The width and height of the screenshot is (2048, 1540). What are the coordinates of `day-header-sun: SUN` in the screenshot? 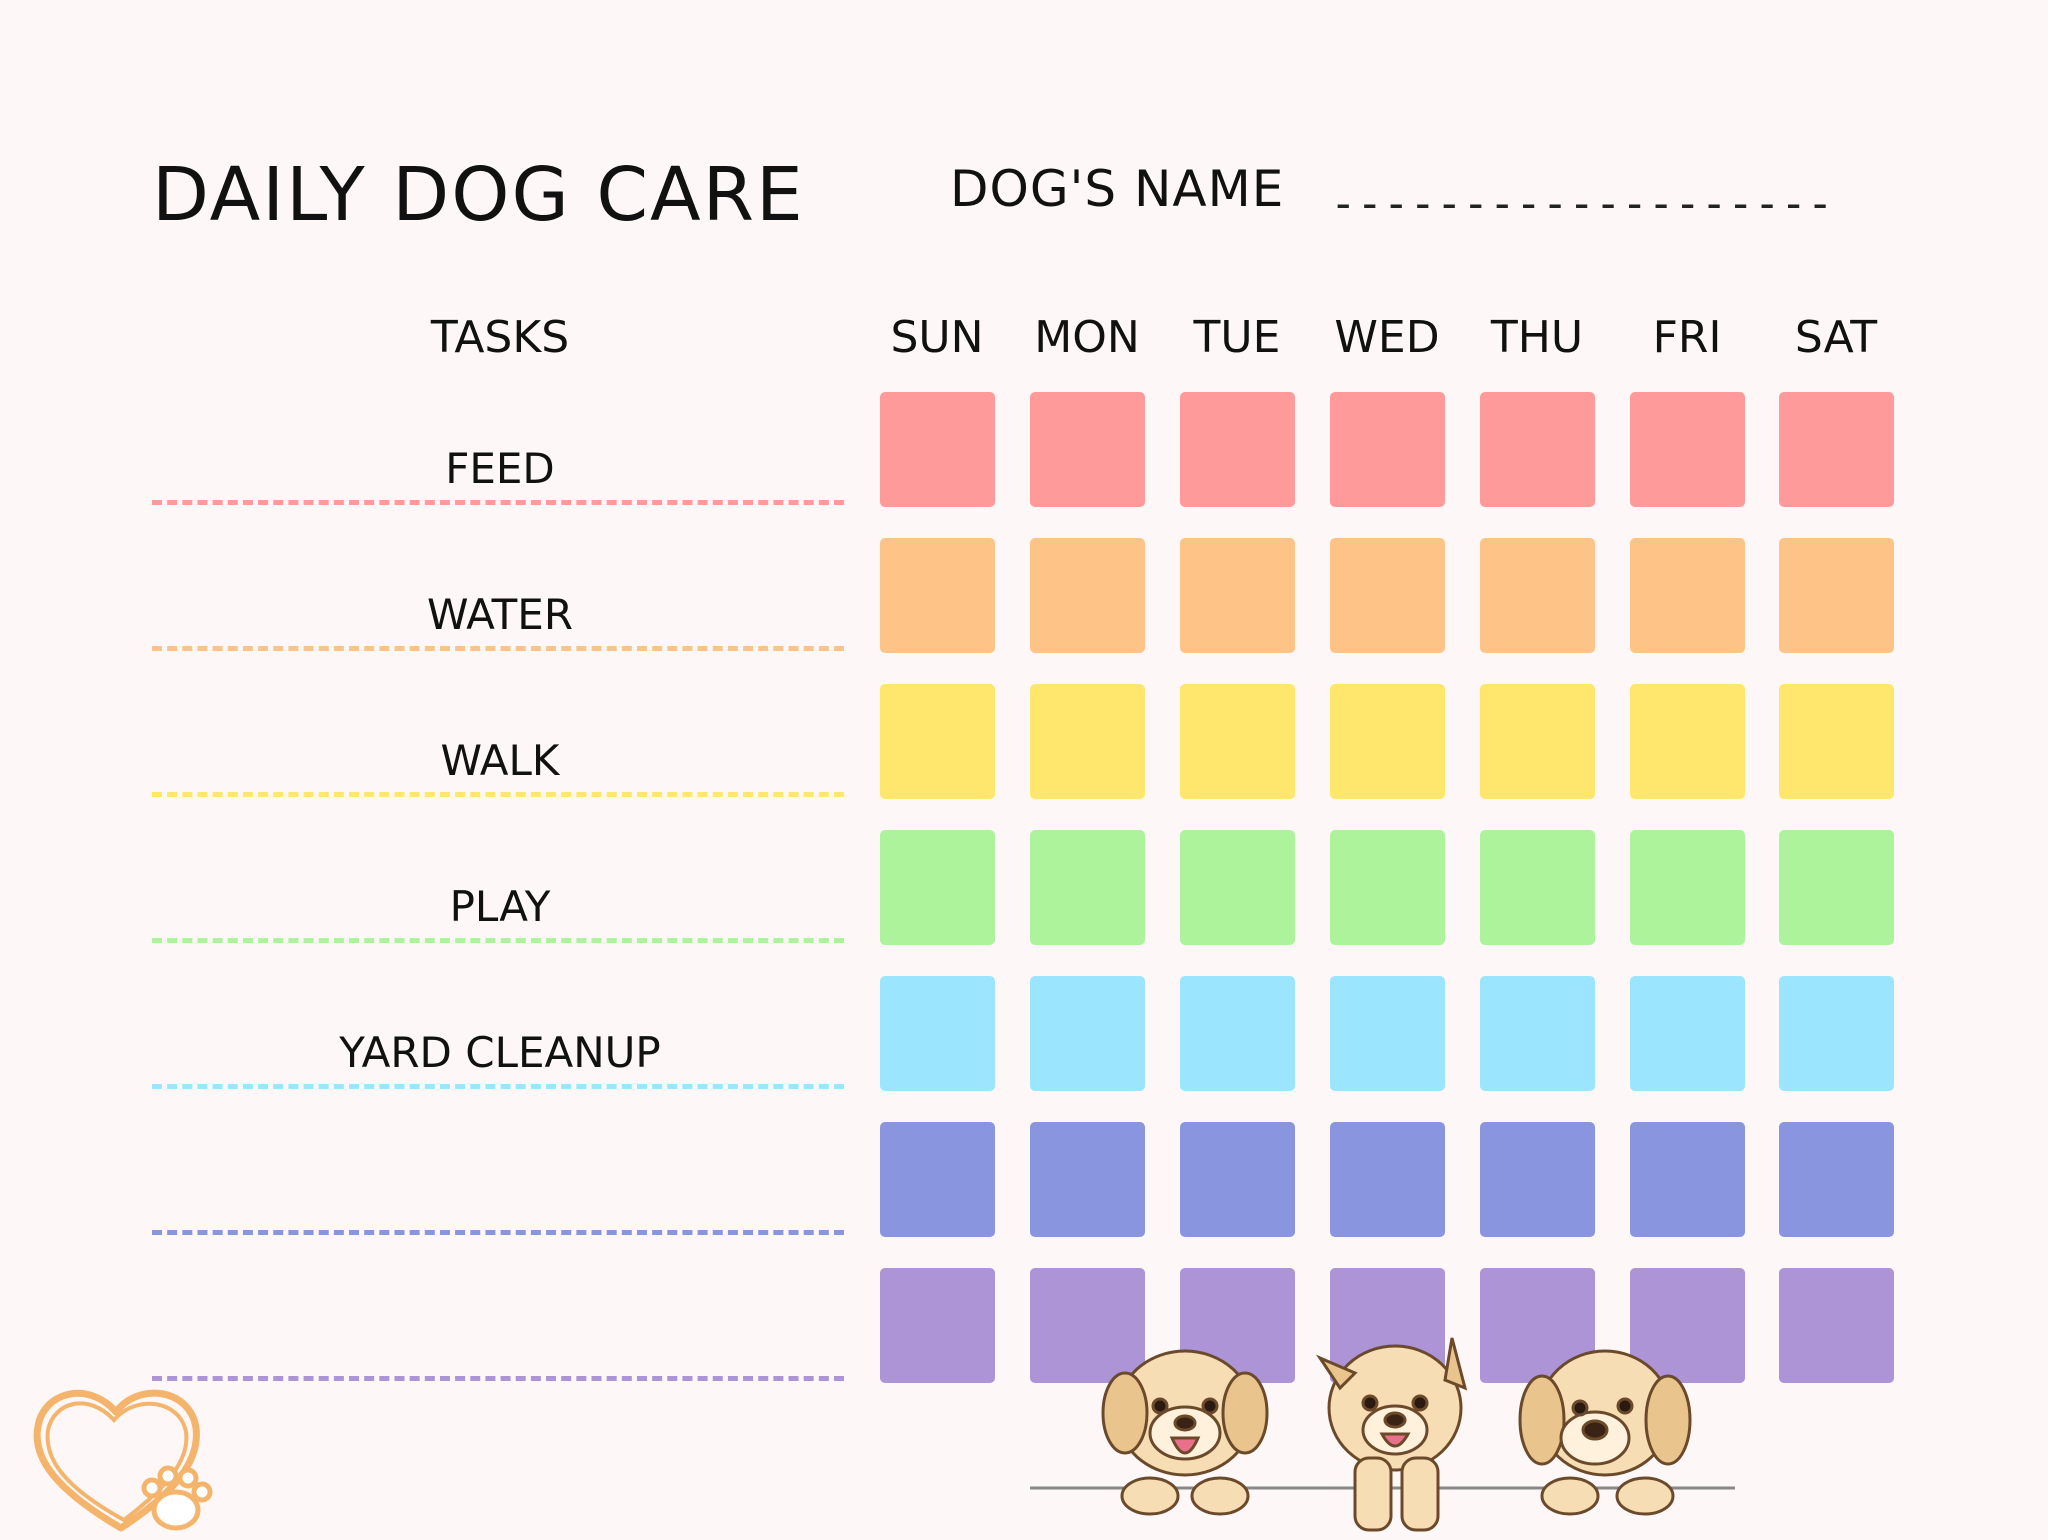 It's located at (937, 337).